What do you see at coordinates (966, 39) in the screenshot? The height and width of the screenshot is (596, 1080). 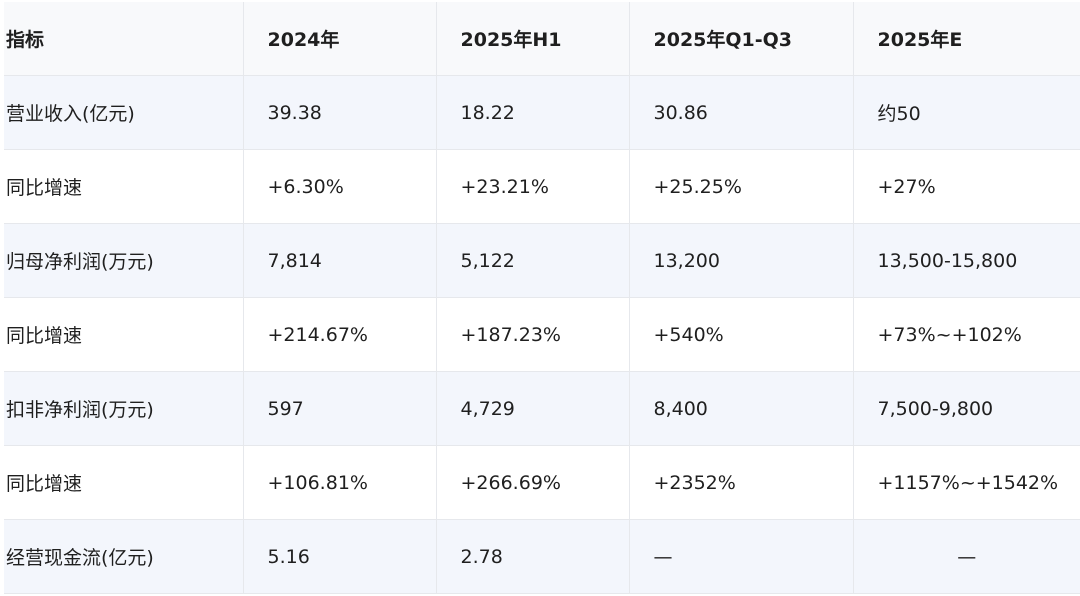 I see `header-2025-e: 2025年E` at bounding box center [966, 39].